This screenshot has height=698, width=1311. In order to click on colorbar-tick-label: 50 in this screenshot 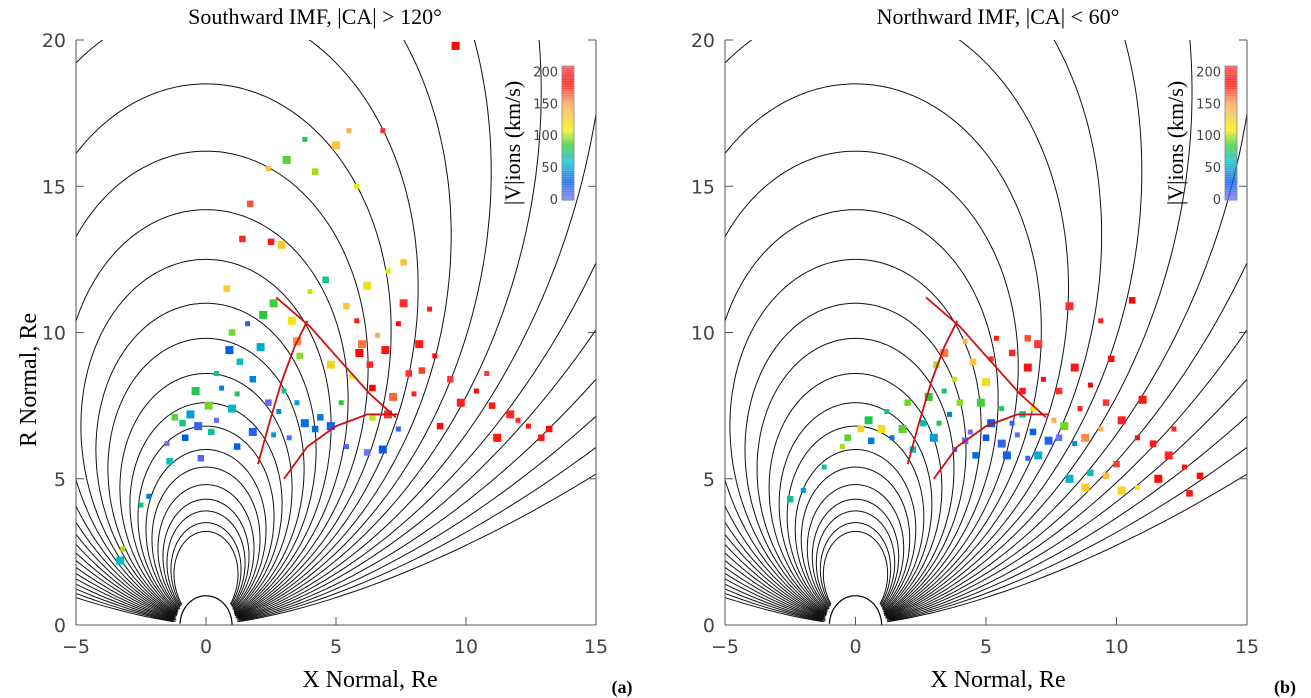, I will do `click(1212, 168)`.